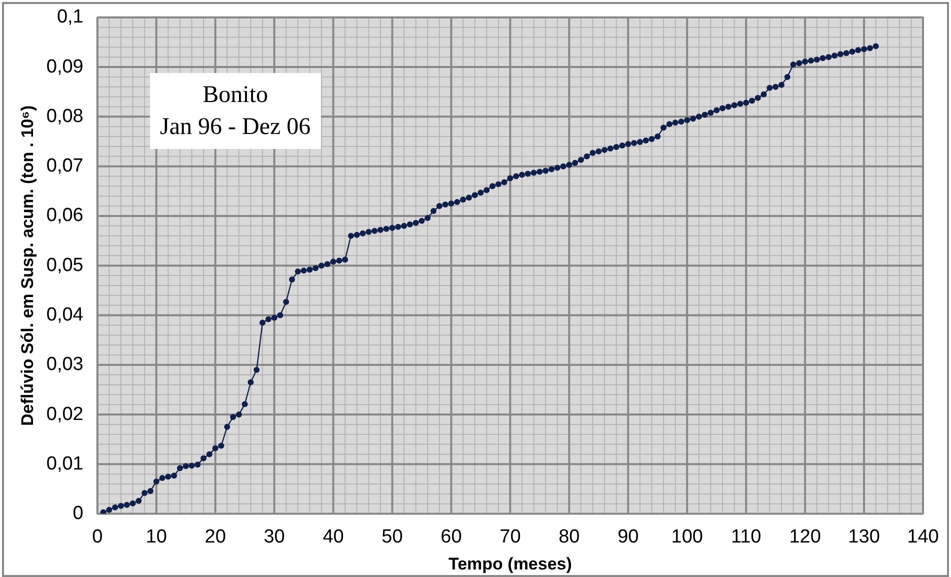  Describe the element at coordinates (746, 537) in the screenshot. I see `x-tick-label: 110` at that location.